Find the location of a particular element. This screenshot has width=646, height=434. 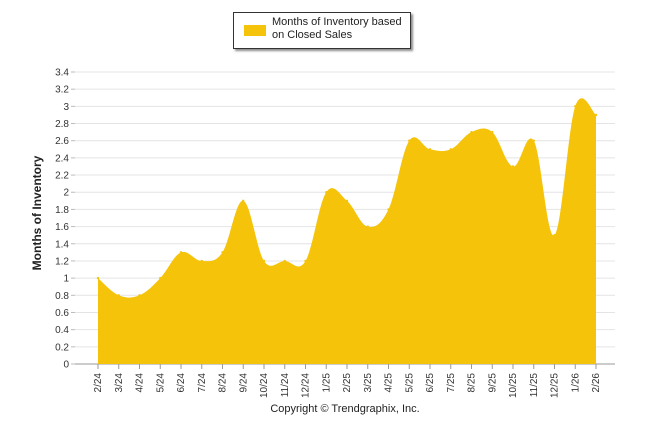

y-tick-label: 2.4 is located at coordinates (62, 158).